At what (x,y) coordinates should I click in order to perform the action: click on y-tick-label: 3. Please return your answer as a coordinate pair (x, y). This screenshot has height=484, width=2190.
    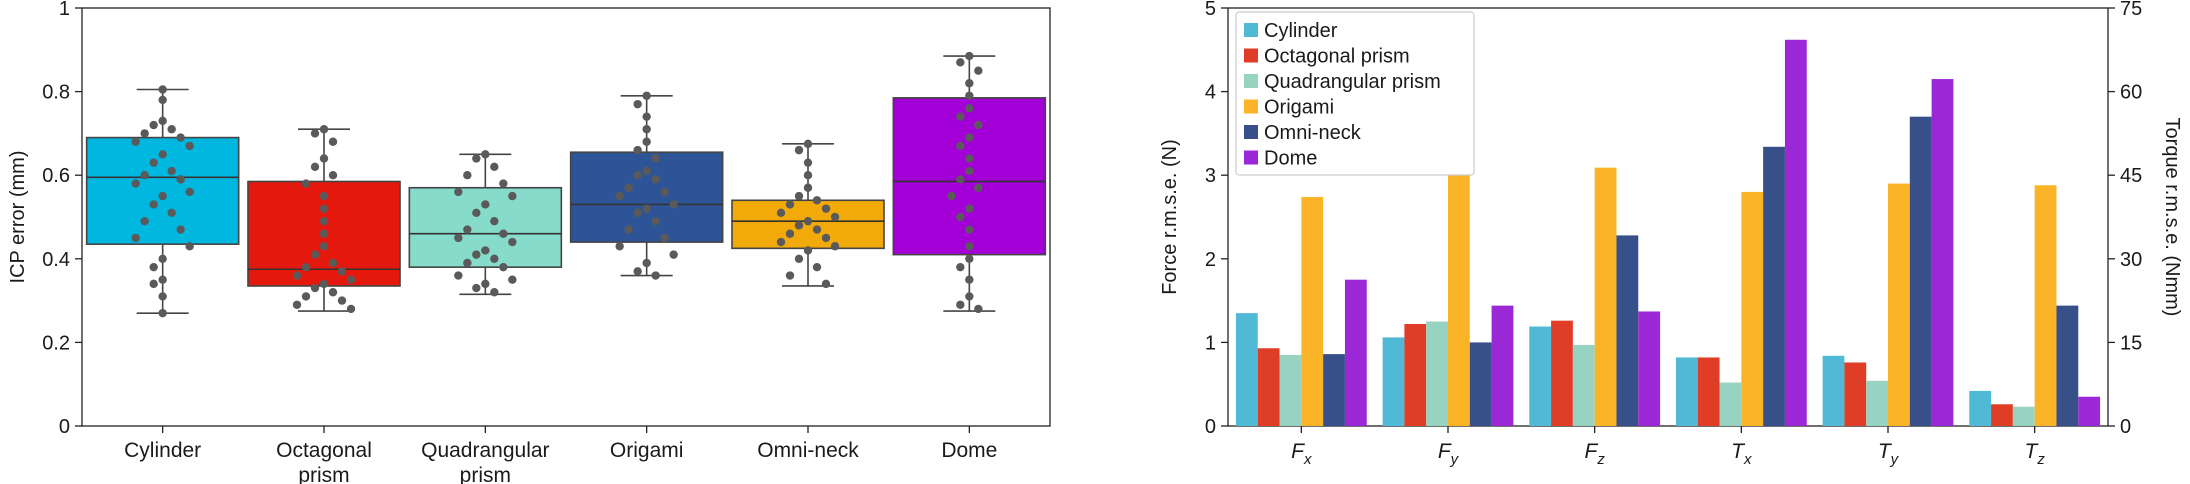
    Looking at the image, I should click on (1210, 176).